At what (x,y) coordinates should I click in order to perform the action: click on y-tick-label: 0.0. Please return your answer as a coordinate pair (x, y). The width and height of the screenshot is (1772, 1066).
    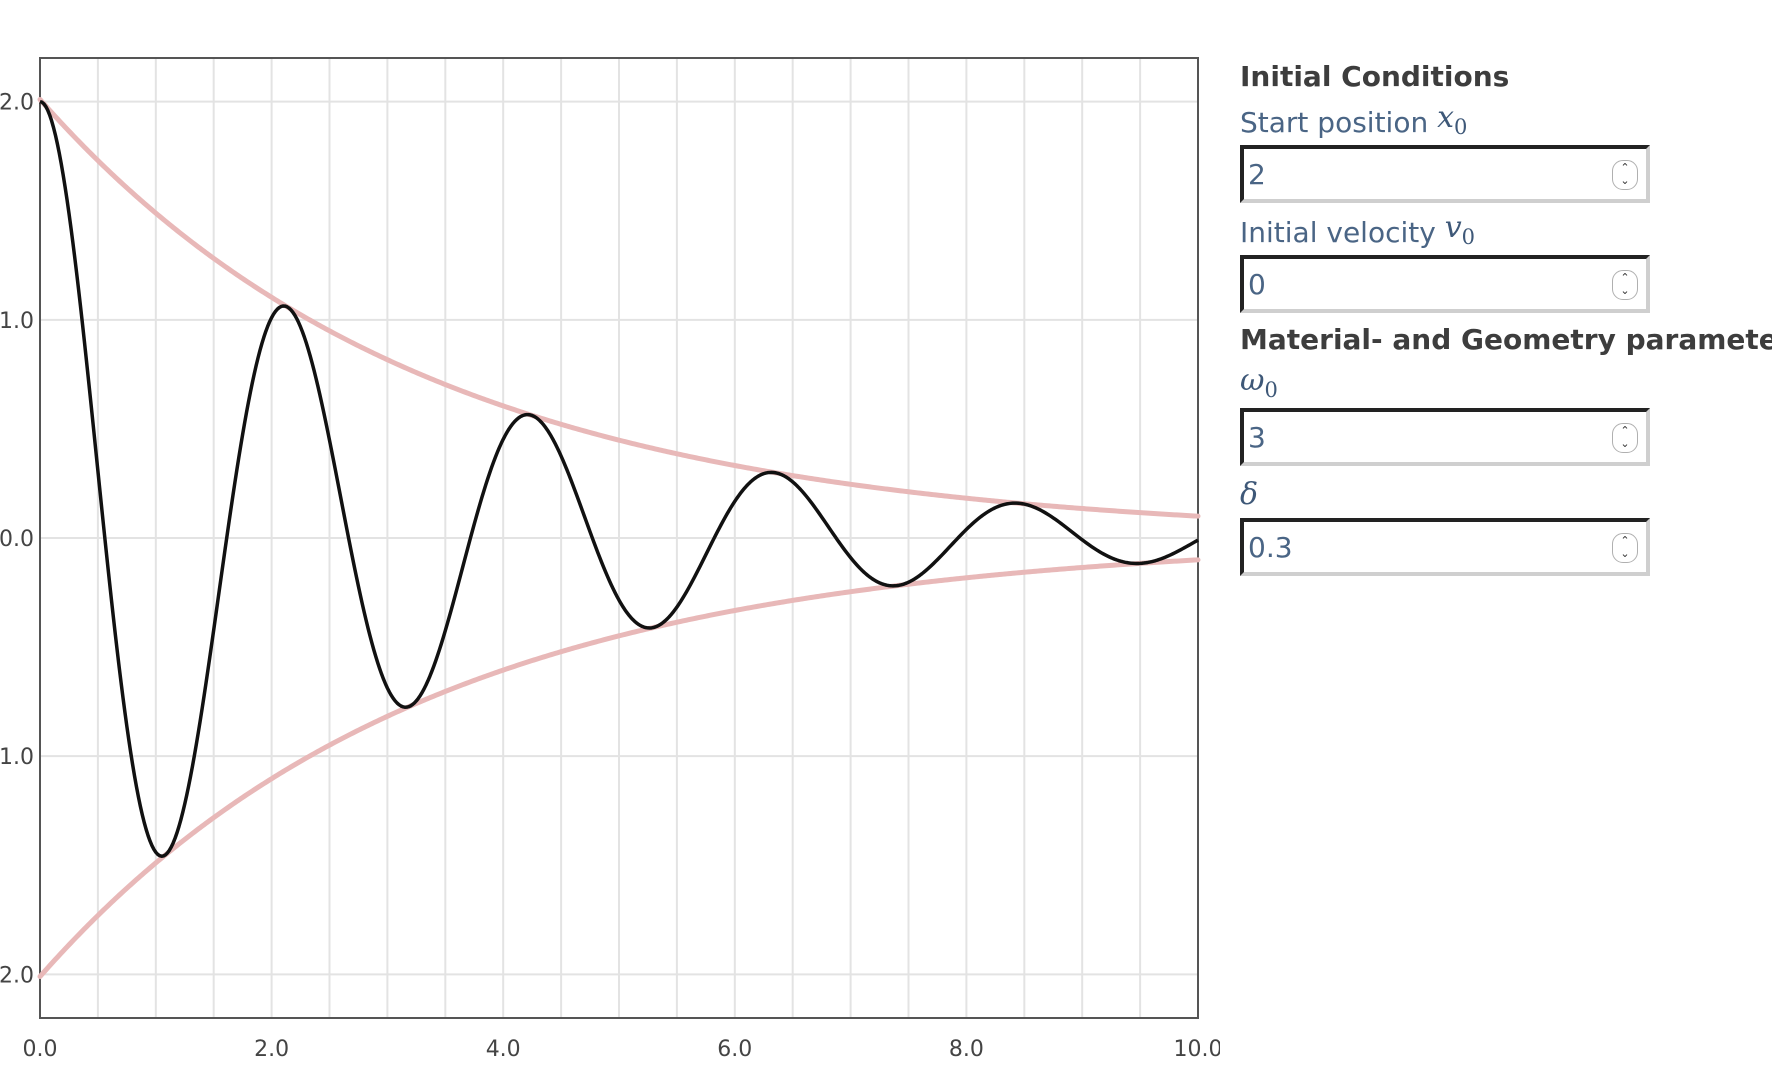
    Looking at the image, I should click on (17, 539).